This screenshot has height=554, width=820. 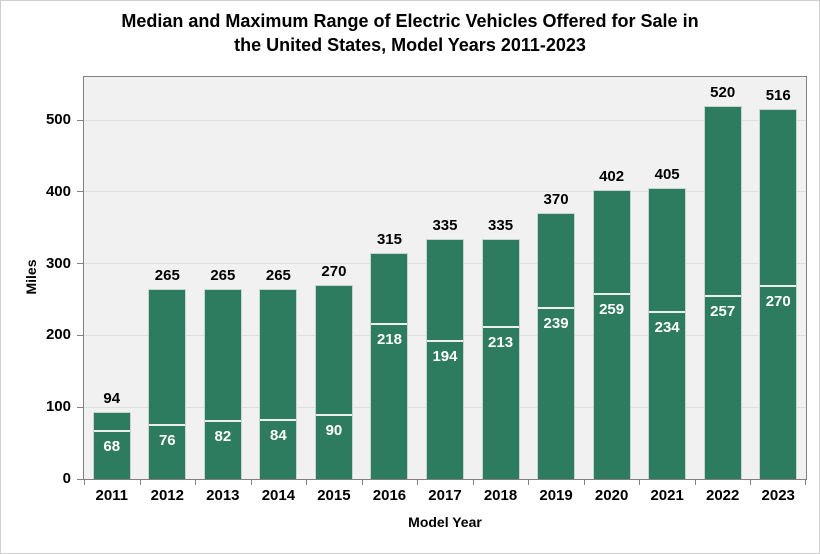 I want to click on median-value-label: 82, so click(x=223, y=437).